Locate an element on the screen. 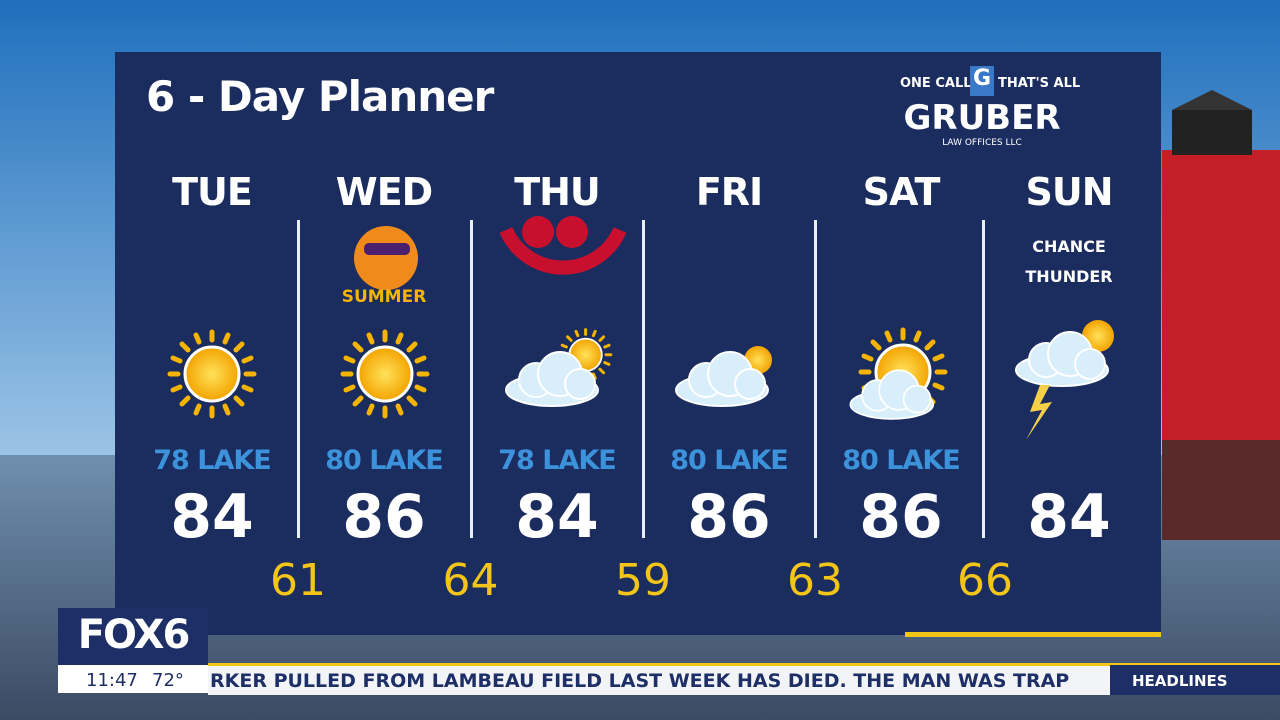 The height and width of the screenshot is (720, 1280). sponsor-tagline: ONE CALL is located at coordinates (936, 83).